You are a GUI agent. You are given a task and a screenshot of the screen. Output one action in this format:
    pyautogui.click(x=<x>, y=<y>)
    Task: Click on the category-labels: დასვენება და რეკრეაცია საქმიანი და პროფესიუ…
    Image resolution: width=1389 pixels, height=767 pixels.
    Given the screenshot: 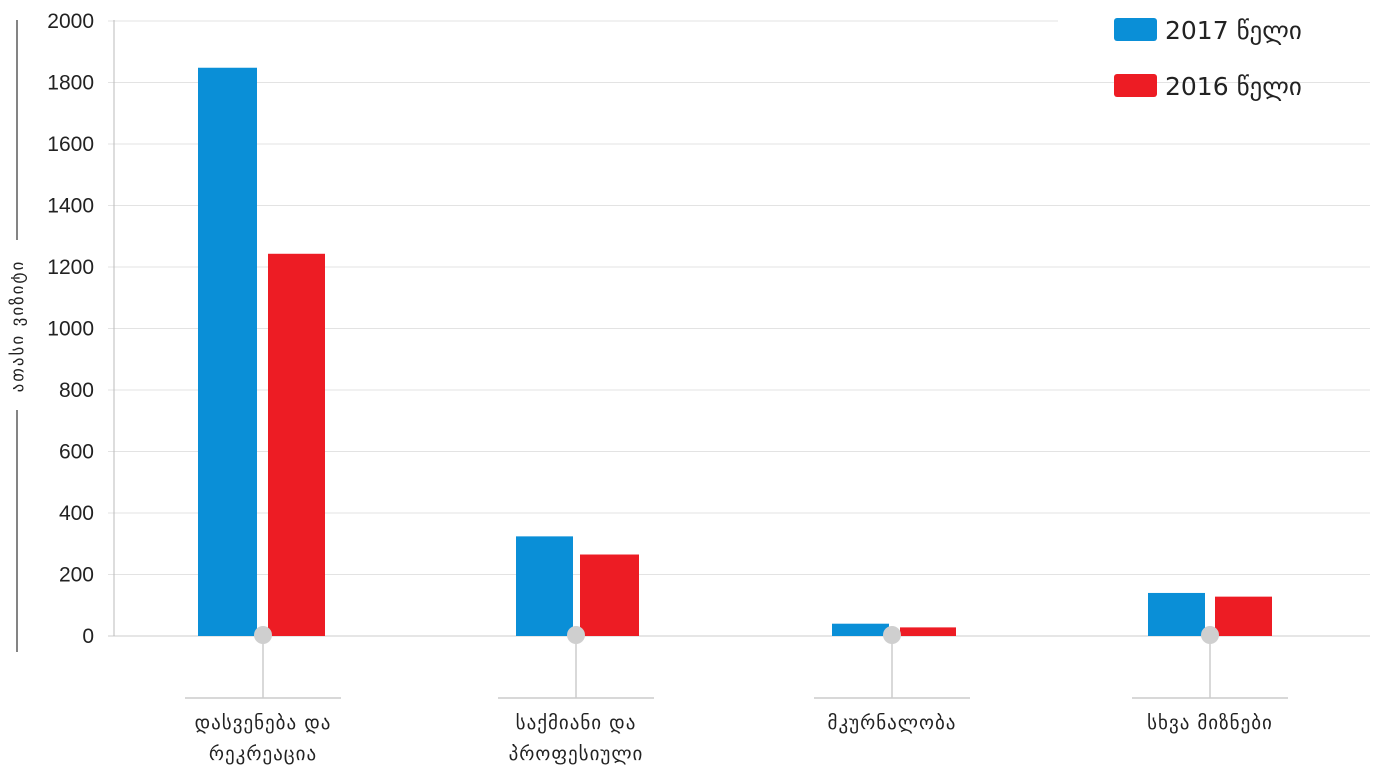 What is the action you would take?
    pyautogui.click(x=736, y=695)
    